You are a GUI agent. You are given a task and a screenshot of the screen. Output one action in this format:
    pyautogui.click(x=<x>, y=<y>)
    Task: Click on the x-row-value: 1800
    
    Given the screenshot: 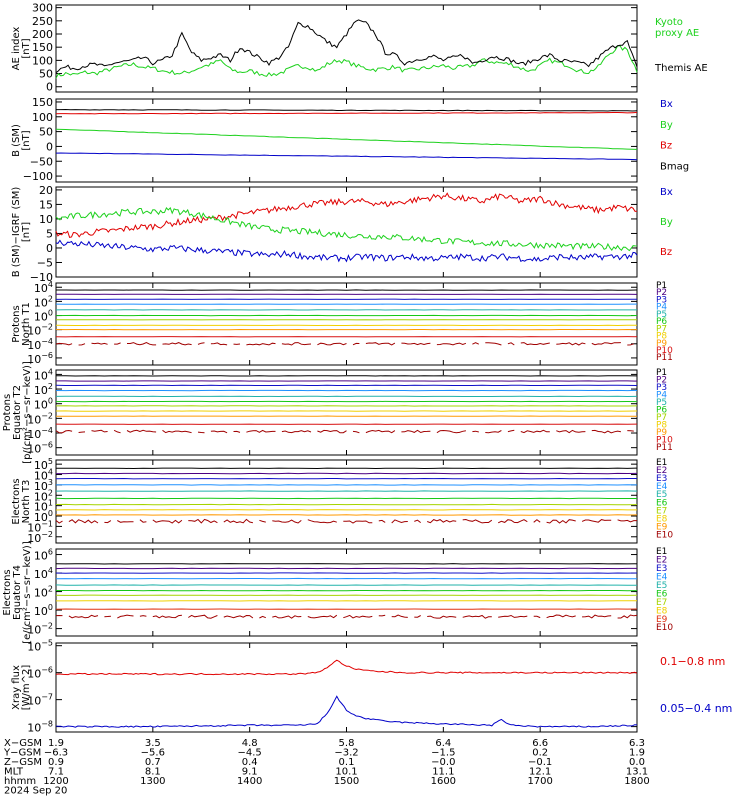 What is the action you would take?
    pyautogui.click(x=636, y=781)
    